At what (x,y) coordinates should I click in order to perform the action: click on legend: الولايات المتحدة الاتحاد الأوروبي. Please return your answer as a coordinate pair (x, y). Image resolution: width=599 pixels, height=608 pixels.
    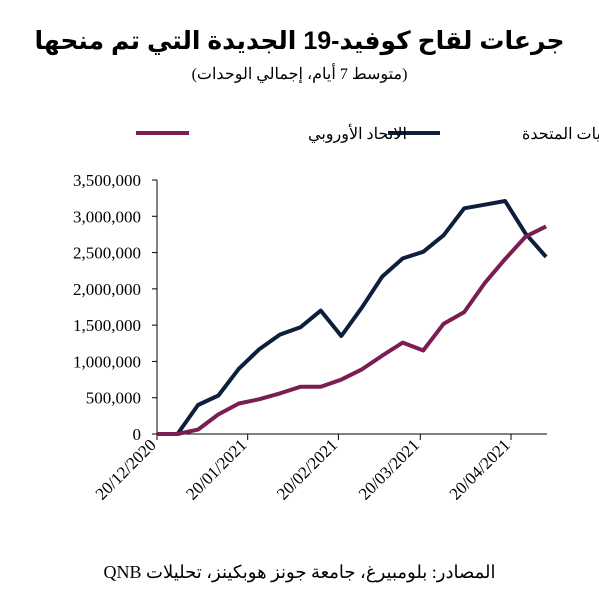
    Looking at the image, I should click on (367, 133).